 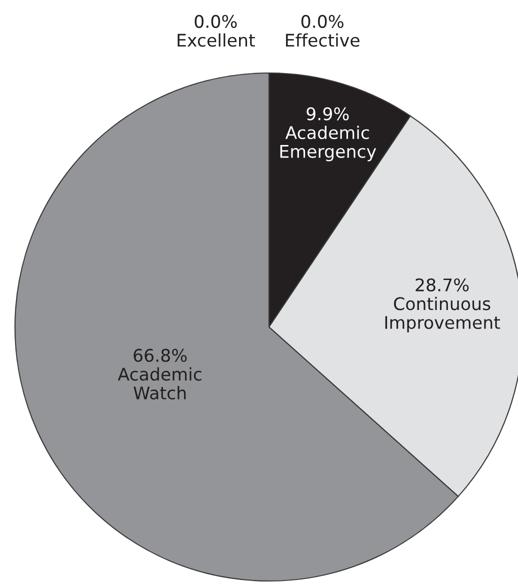 I want to click on slice-label: Academic Emergency, so click(x=328, y=144).